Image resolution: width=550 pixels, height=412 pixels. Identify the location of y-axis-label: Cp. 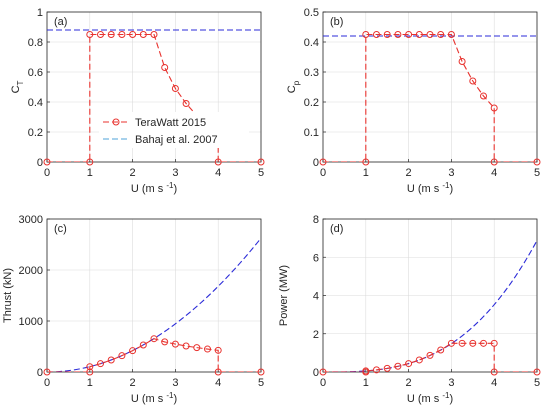
(293, 86).